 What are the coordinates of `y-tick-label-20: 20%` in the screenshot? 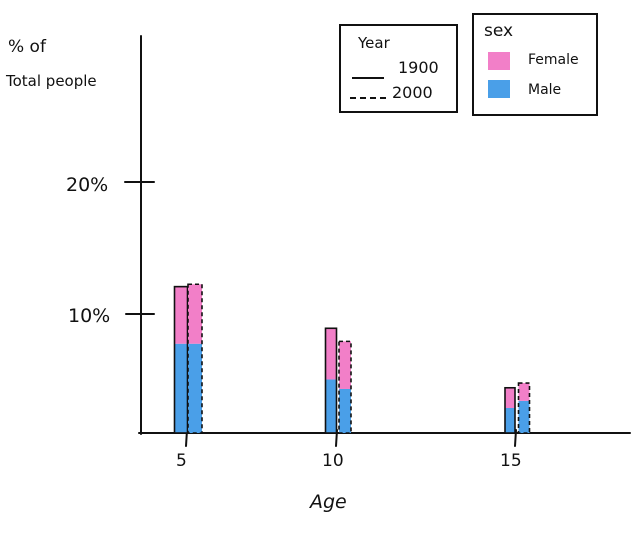 It's located at (87, 185).